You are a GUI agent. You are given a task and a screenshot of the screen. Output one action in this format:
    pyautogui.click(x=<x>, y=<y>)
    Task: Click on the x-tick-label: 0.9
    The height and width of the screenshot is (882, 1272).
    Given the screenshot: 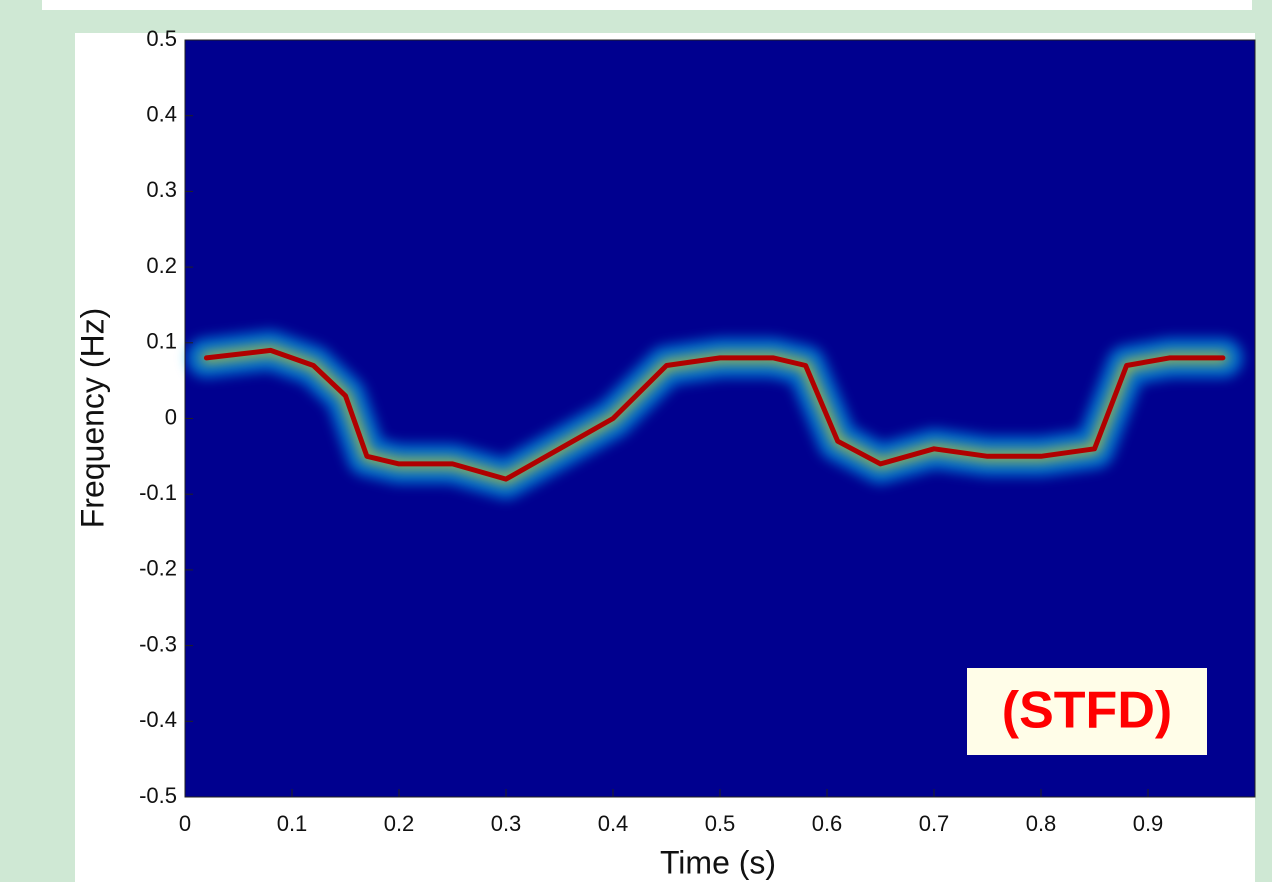 What is the action you would take?
    pyautogui.click(x=1148, y=823)
    